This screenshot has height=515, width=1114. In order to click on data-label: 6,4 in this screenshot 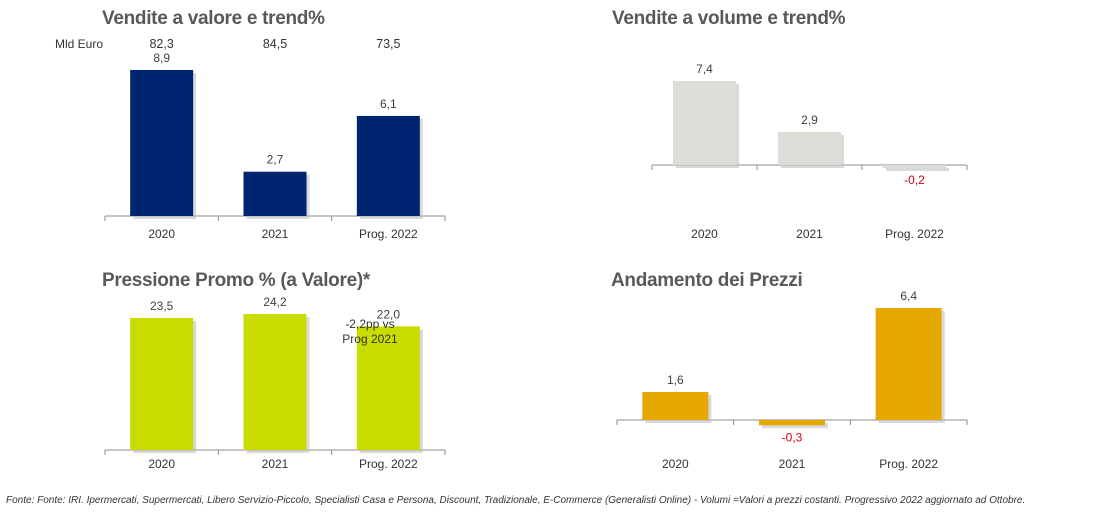, I will do `click(908, 296)`.